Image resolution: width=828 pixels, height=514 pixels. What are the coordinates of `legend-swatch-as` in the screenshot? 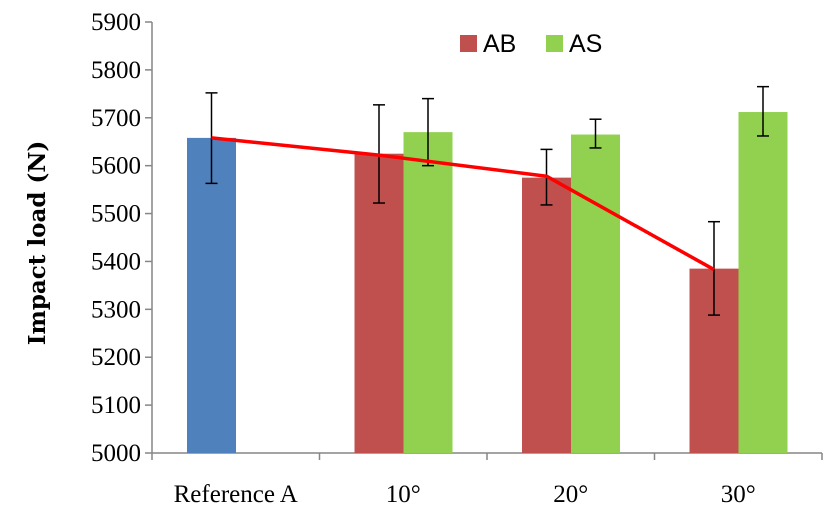 It's located at (554, 43).